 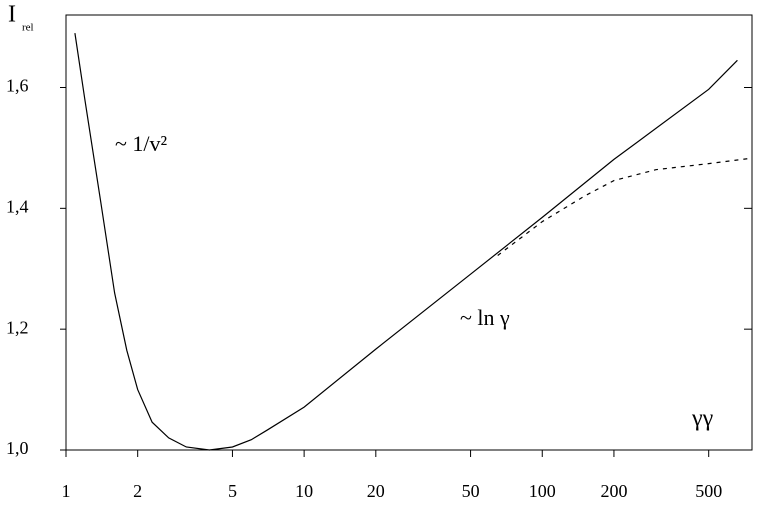 What do you see at coordinates (66, 491) in the screenshot?
I see `x-tick-label: 1` at bounding box center [66, 491].